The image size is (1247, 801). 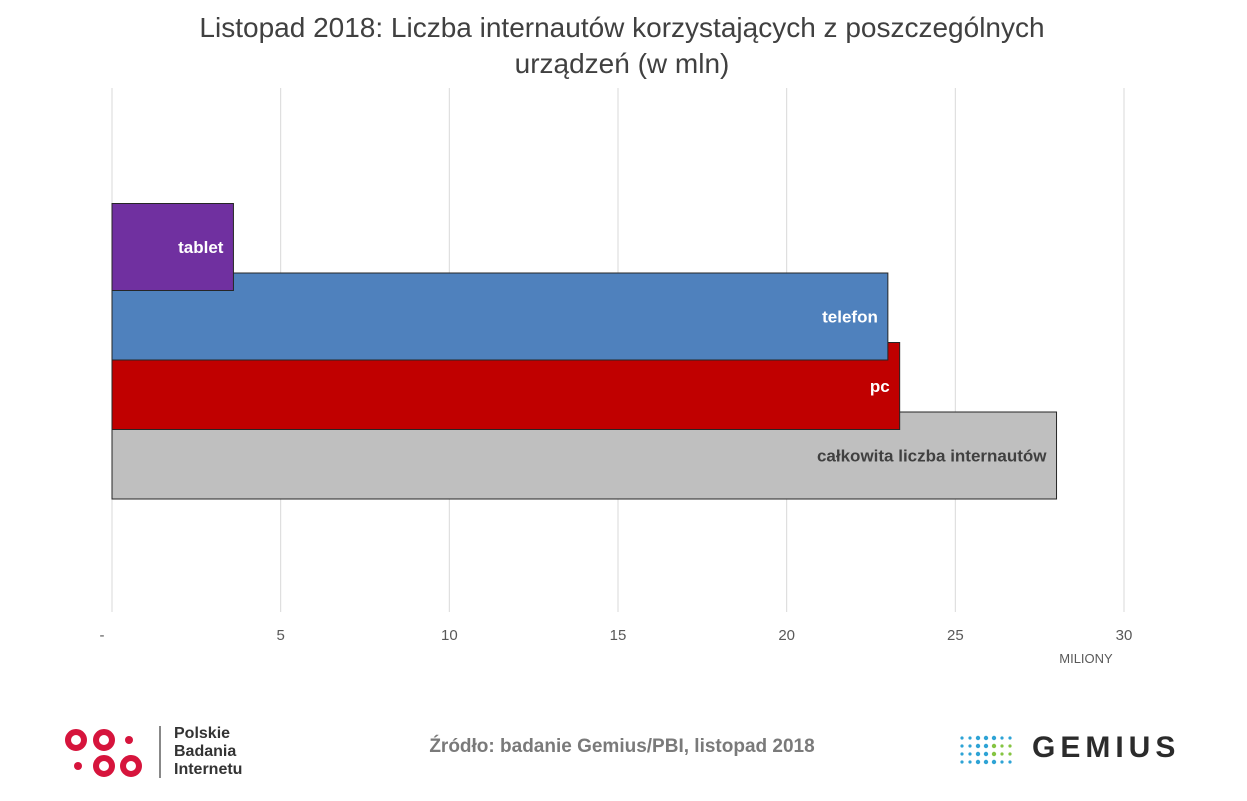 I want to click on pbi-logo-text: Polskie Badania Internetu, so click(x=208, y=752).